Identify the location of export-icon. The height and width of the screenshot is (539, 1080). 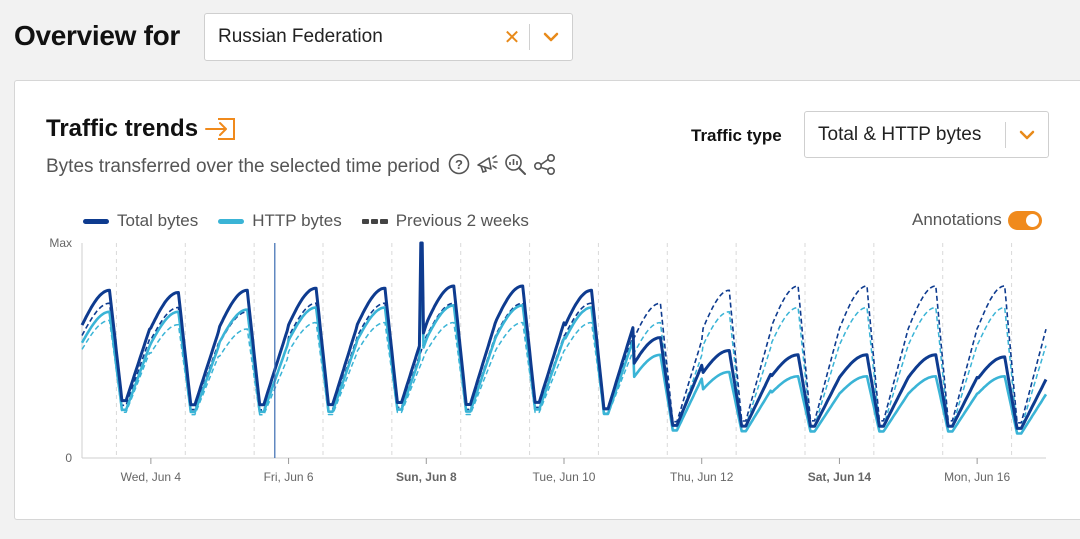
(221, 129).